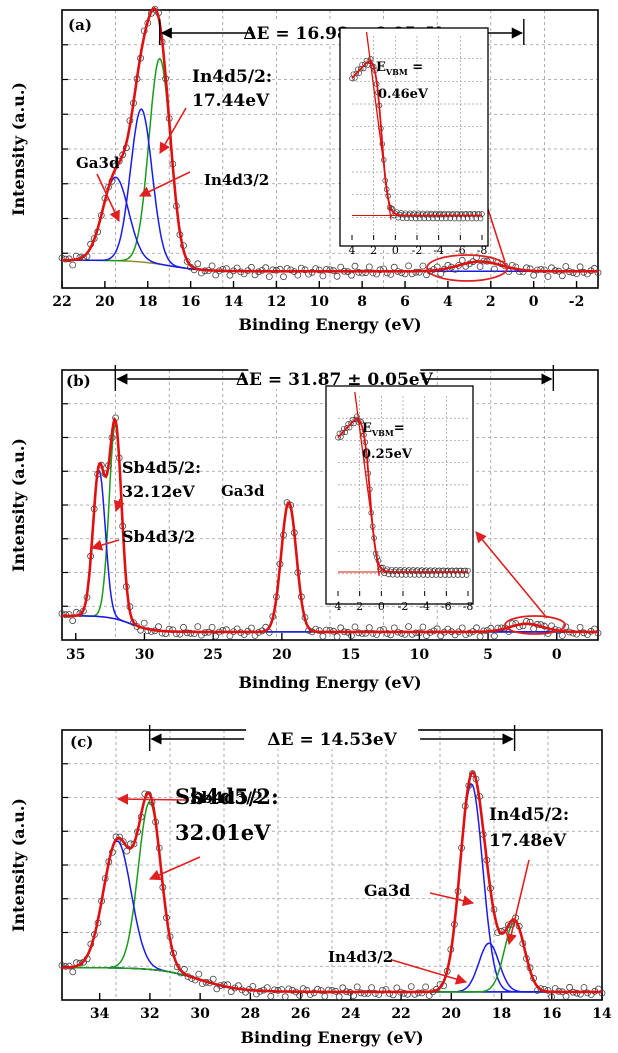  Describe the element at coordinates (367, 484) in the screenshot. I see `inset-edge-extrapolation` at that location.